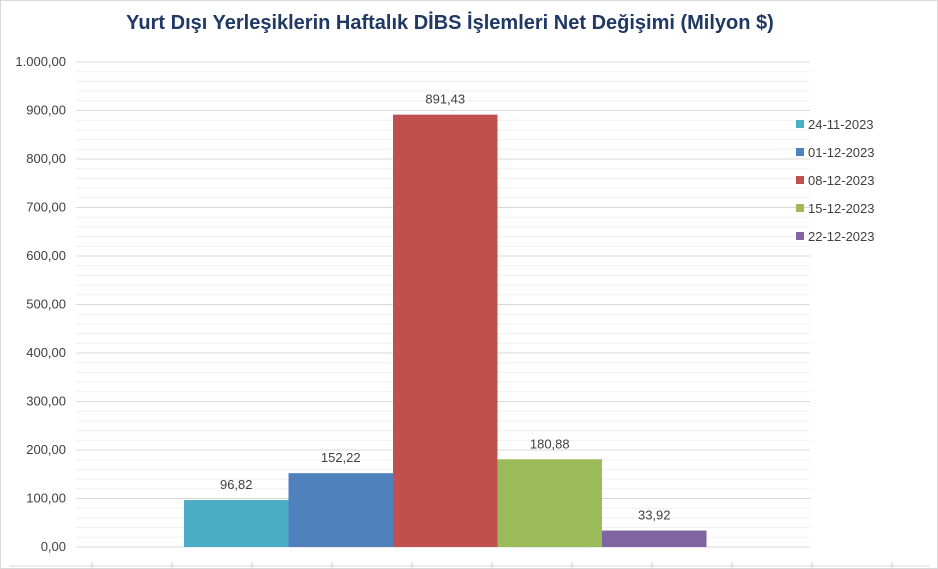 This screenshot has width=938, height=569. I want to click on data-label-08-12-2023: 891,43, so click(445, 99).